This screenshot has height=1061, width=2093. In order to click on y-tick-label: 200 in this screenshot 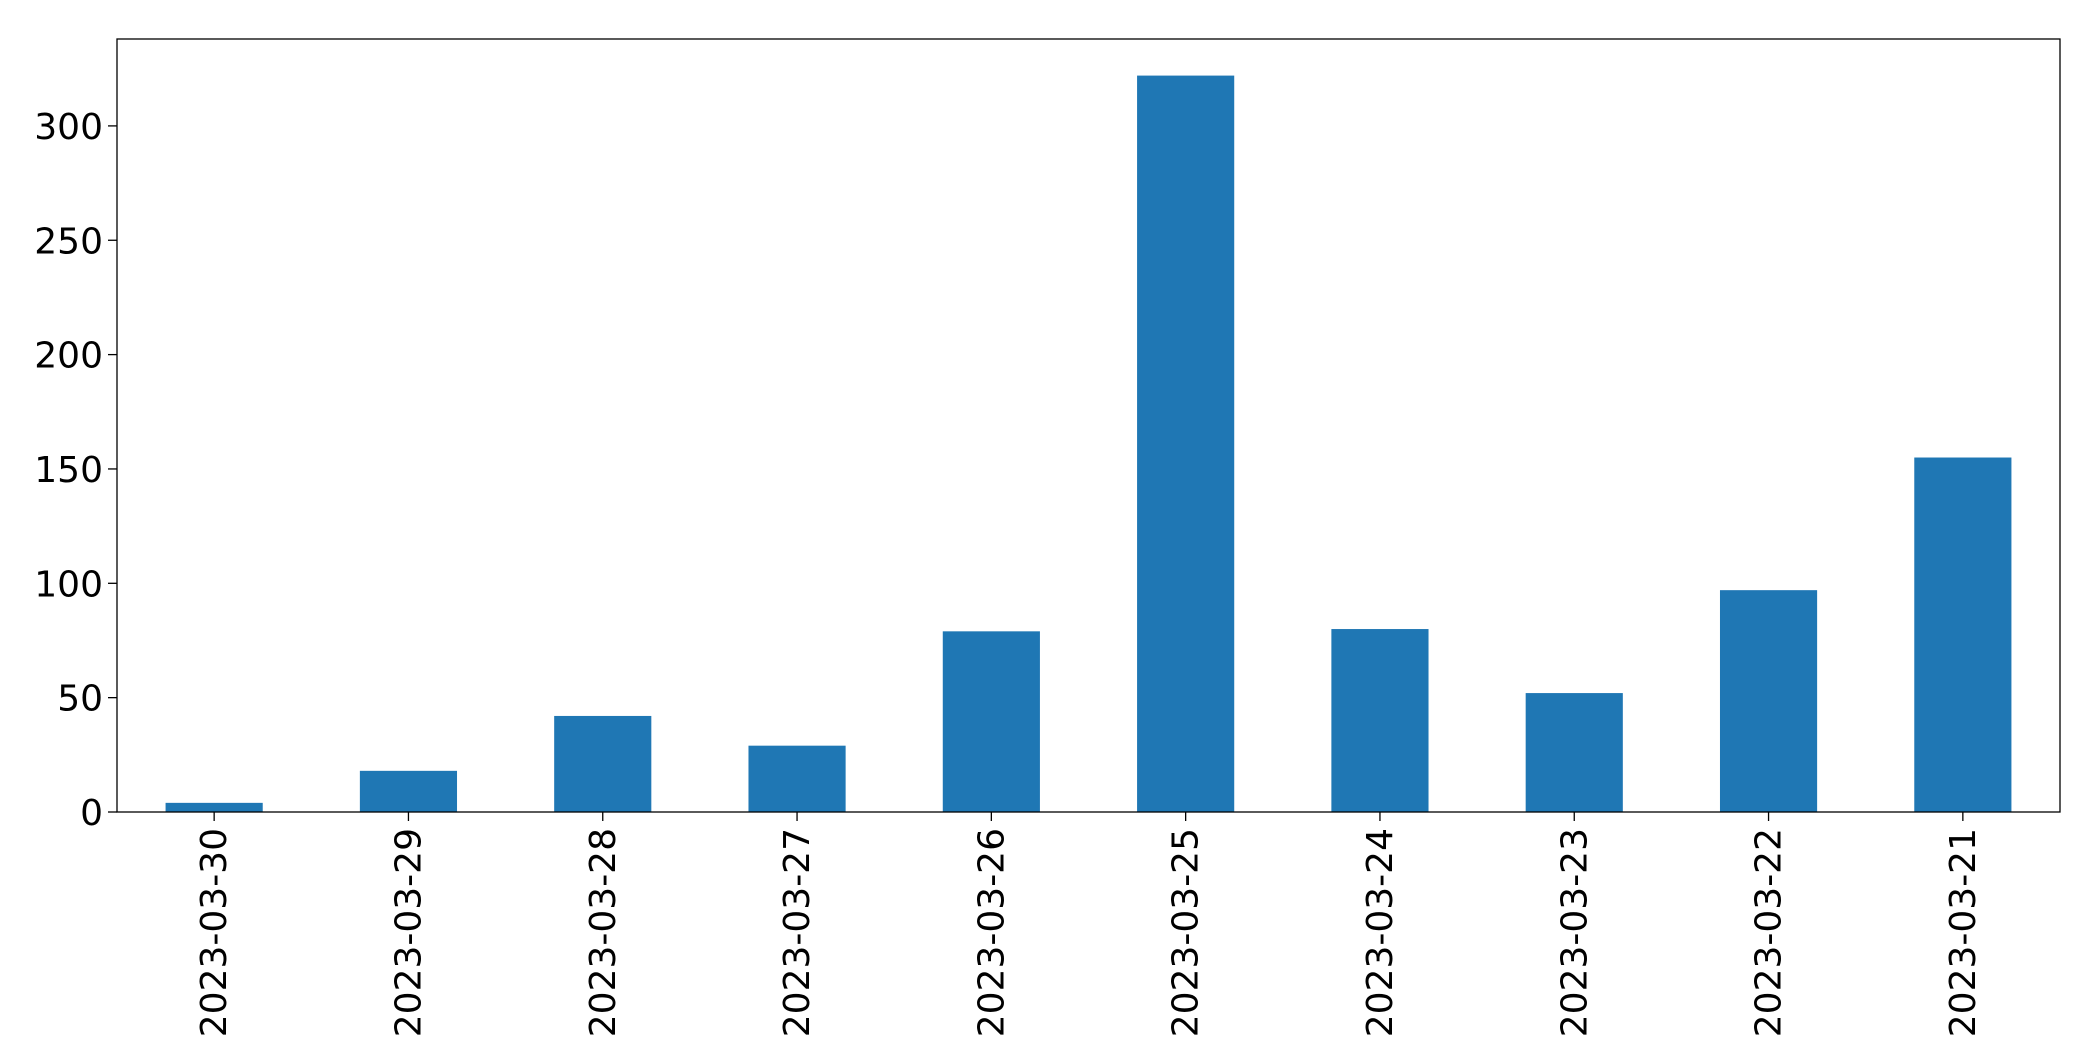, I will do `click(68, 356)`.